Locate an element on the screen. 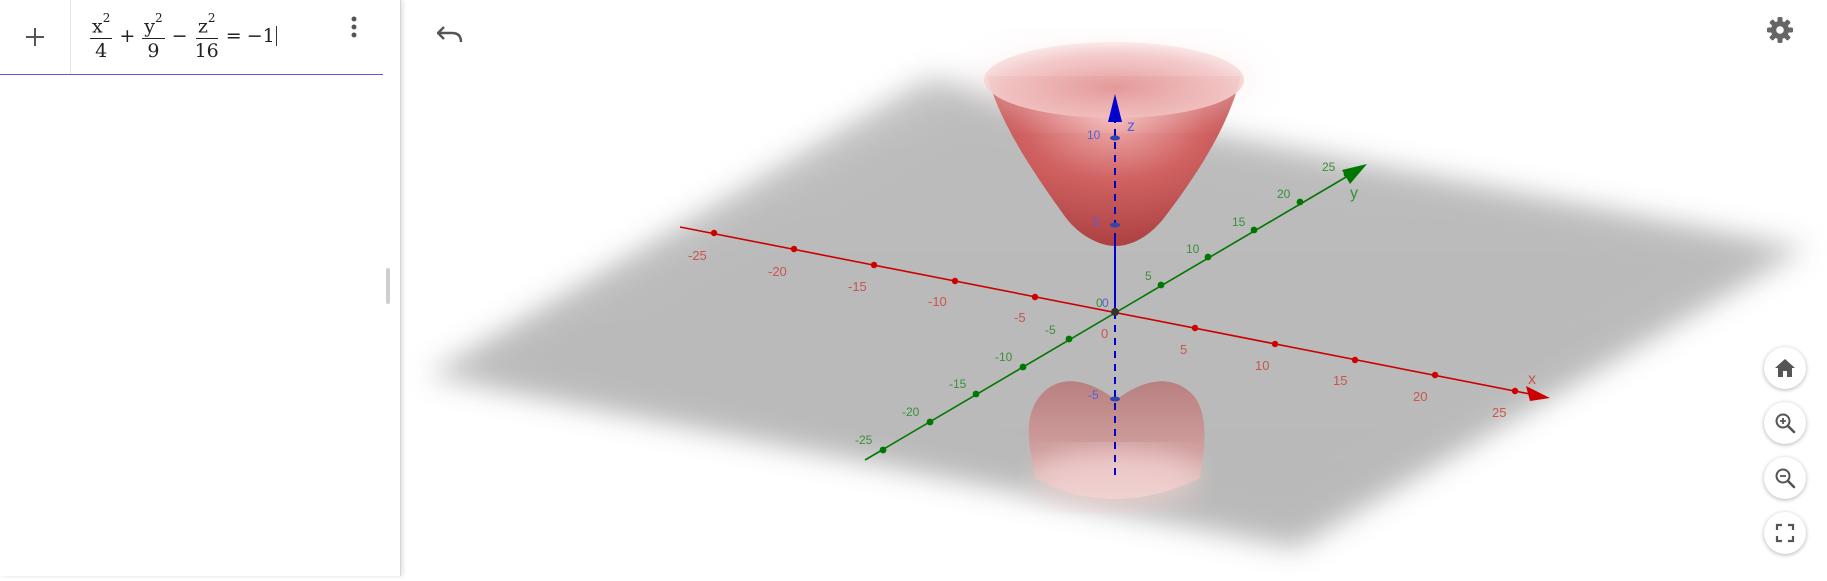 Image resolution: width=1827 pixels, height=581 pixels. z-axis is located at coordinates (1115, 203).